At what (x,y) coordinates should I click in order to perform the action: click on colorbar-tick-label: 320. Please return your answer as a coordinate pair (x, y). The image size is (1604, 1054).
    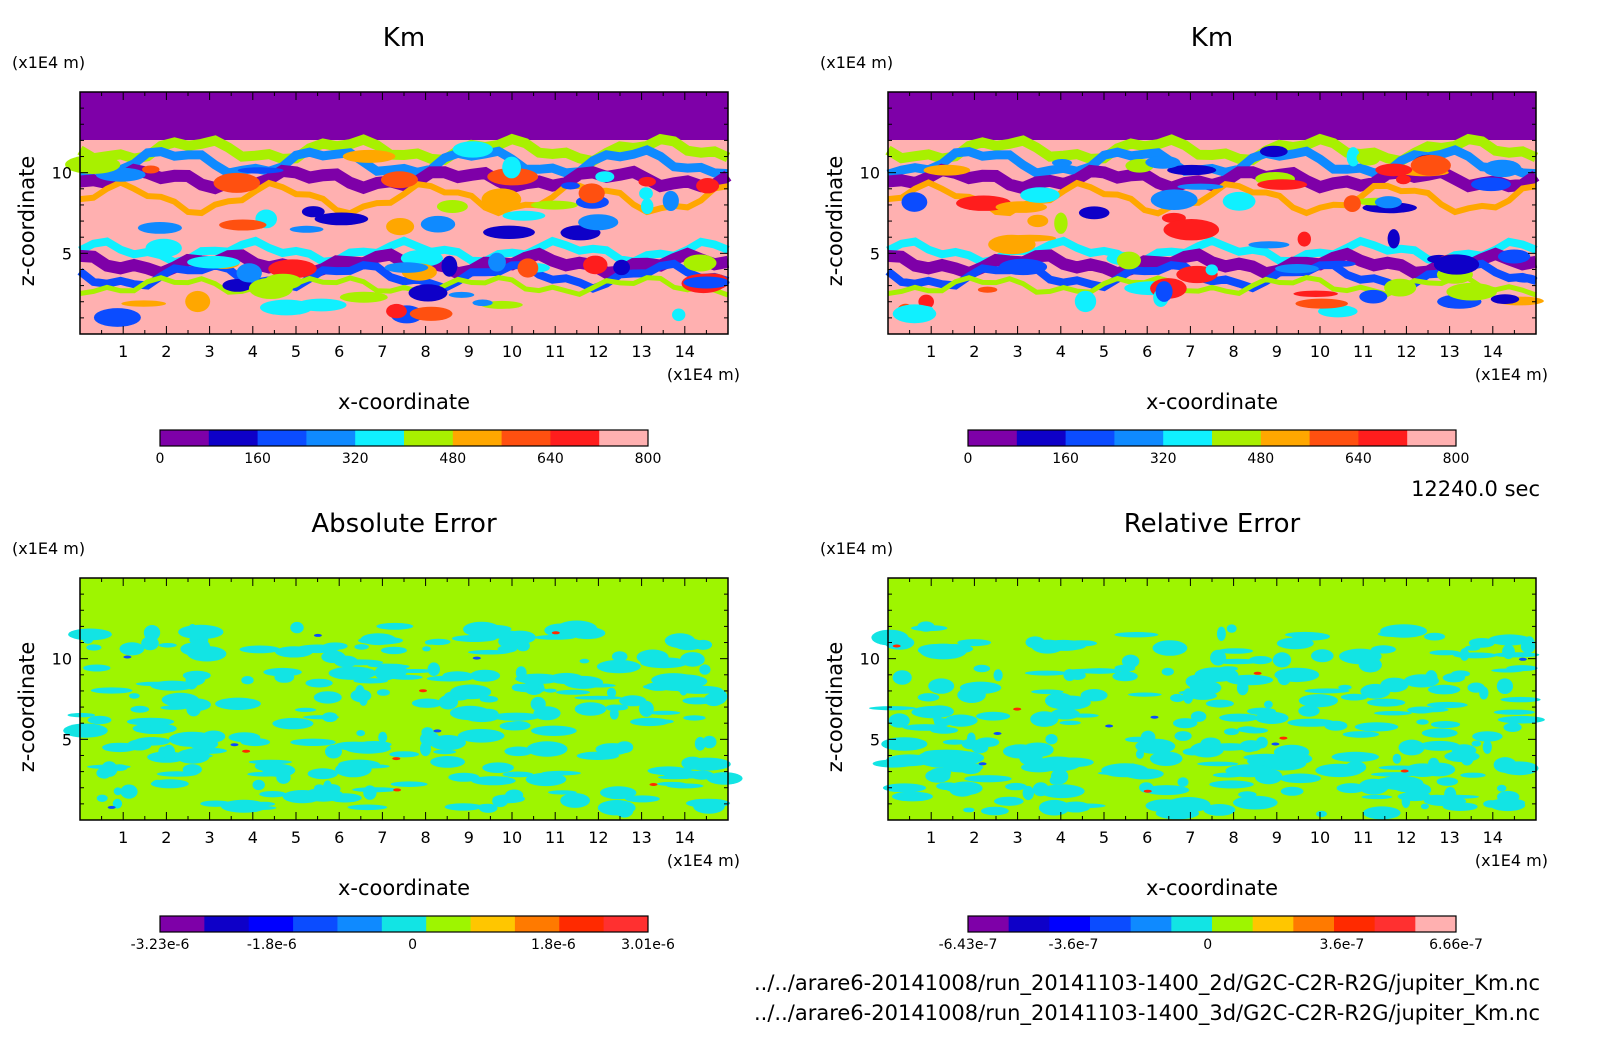
    Looking at the image, I should click on (1163, 459).